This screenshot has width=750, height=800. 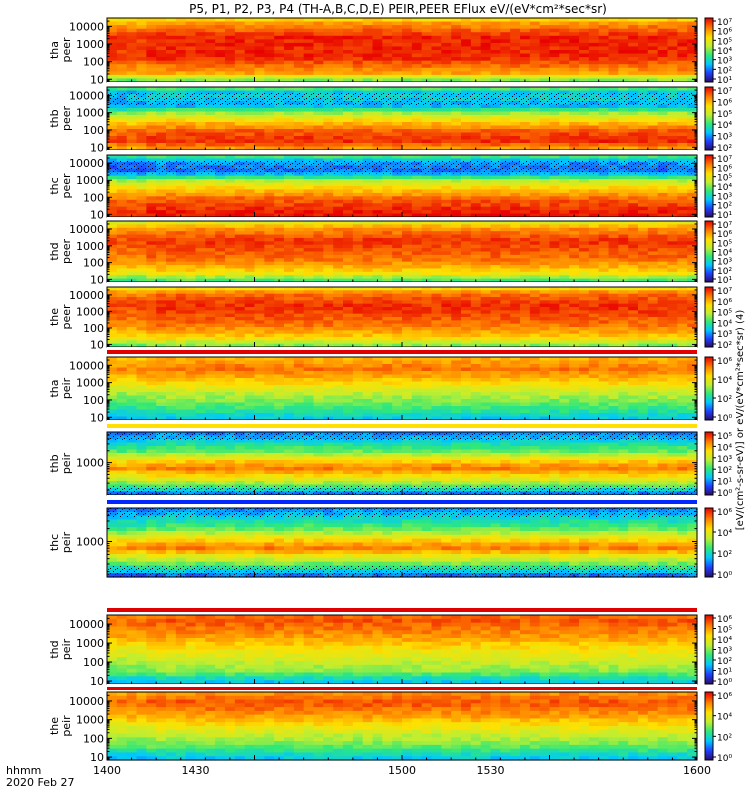 I want to click on panel-label: thbpeer, so click(x=60, y=119).